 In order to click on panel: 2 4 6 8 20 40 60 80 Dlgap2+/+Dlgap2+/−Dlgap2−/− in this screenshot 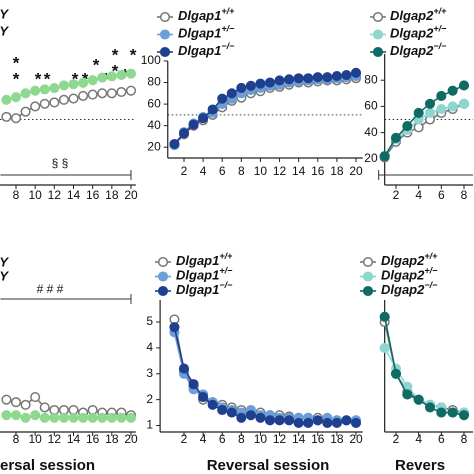, I will do `click(419, 104)`.